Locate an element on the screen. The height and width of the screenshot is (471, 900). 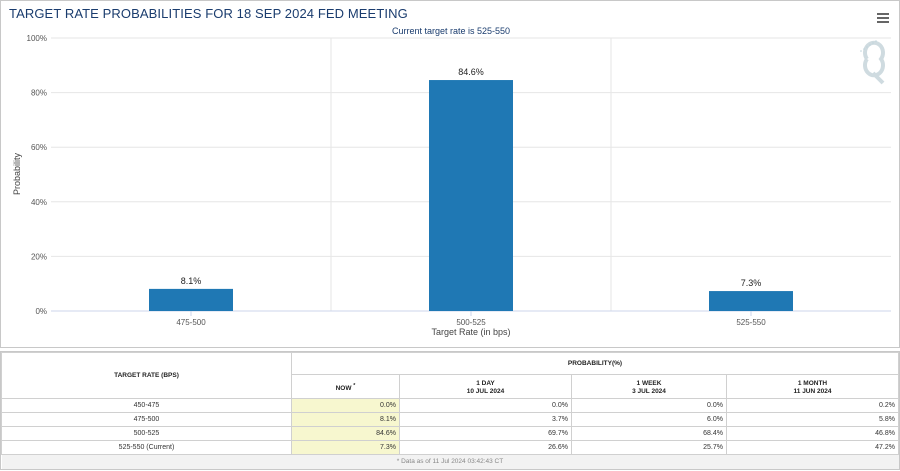
x-tick-label: 475-500 is located at coordinates (191, 322).